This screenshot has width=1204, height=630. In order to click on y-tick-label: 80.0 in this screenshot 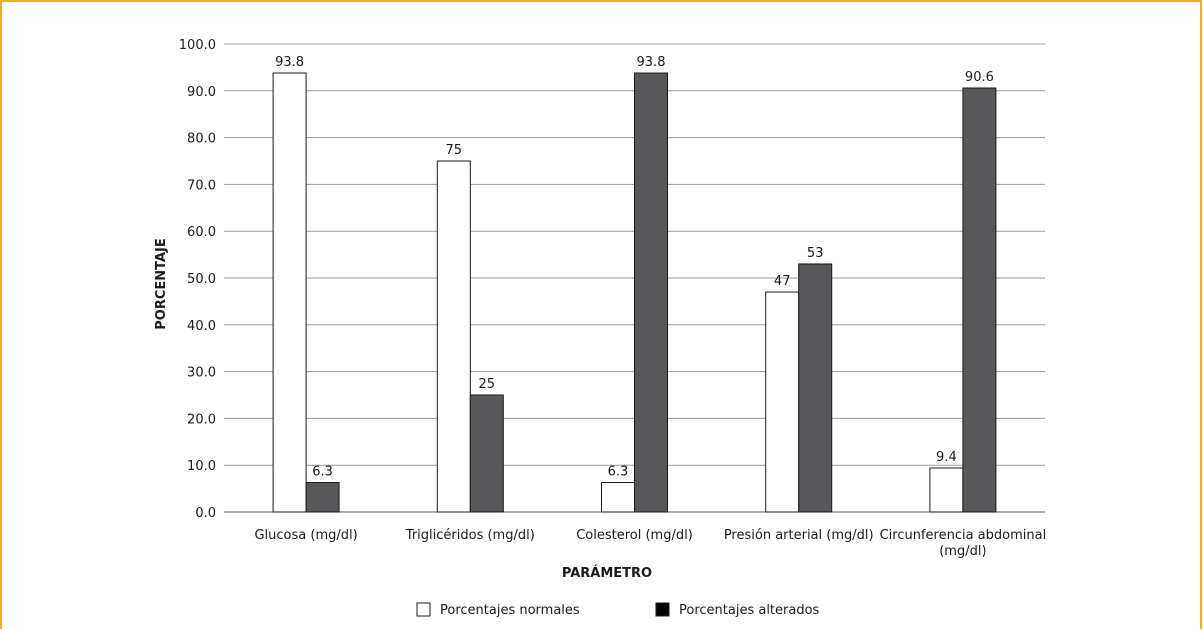, I will do `click(201, 139)`.